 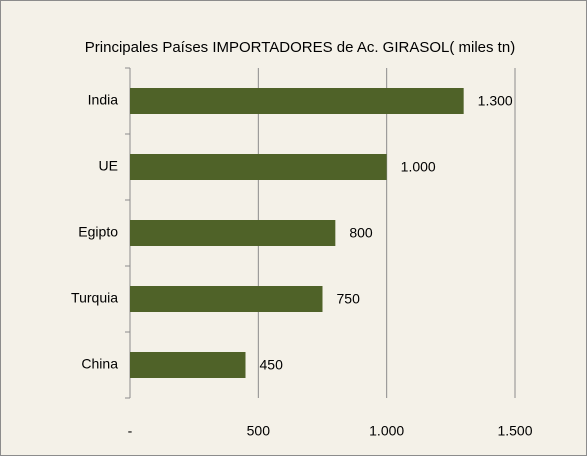 I want to click on y-tick-label: UE, so click(x=108, y=166).